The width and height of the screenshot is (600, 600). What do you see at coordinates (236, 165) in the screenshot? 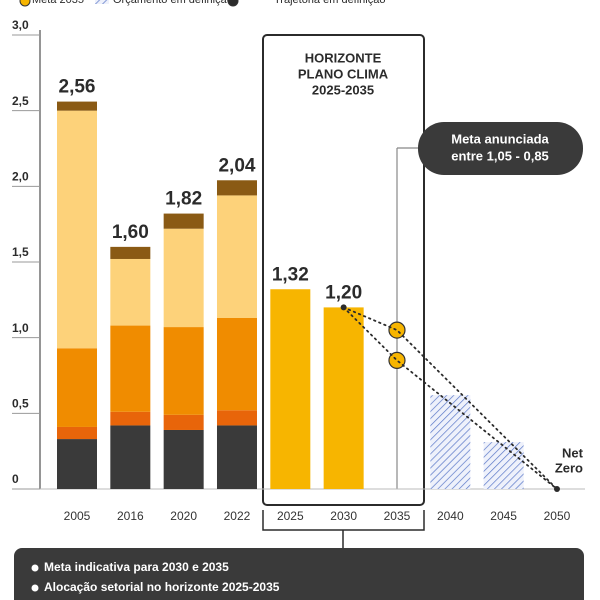
I see `value-label: 2,04` at bounding box center [236, 165].